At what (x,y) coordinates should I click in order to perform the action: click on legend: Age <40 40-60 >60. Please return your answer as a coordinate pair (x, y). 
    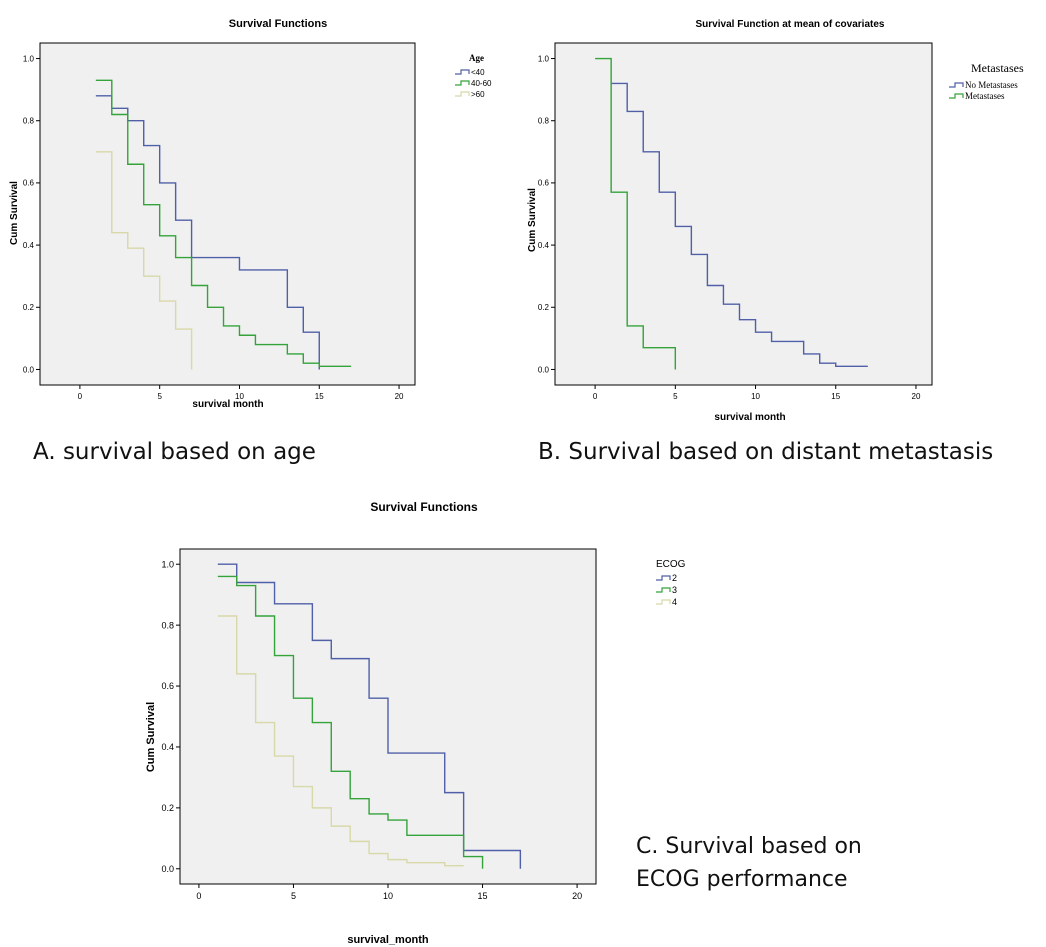
    Looking at the image, I should click on (473, 76).